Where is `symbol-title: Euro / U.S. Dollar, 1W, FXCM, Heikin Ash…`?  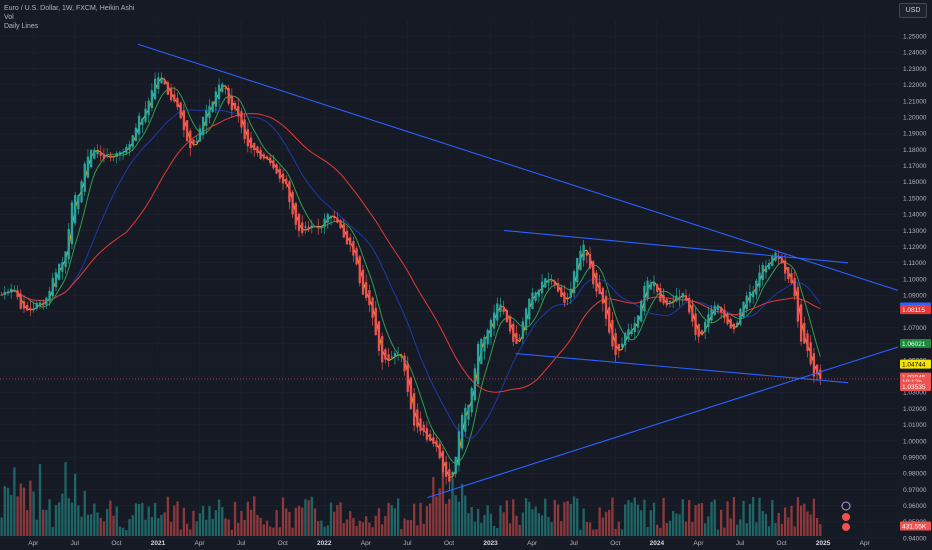 symbol-title: Euro / U.S. Dollar, 1W, FXCM, Heikin Ash… is located at coordinates (69, 8).